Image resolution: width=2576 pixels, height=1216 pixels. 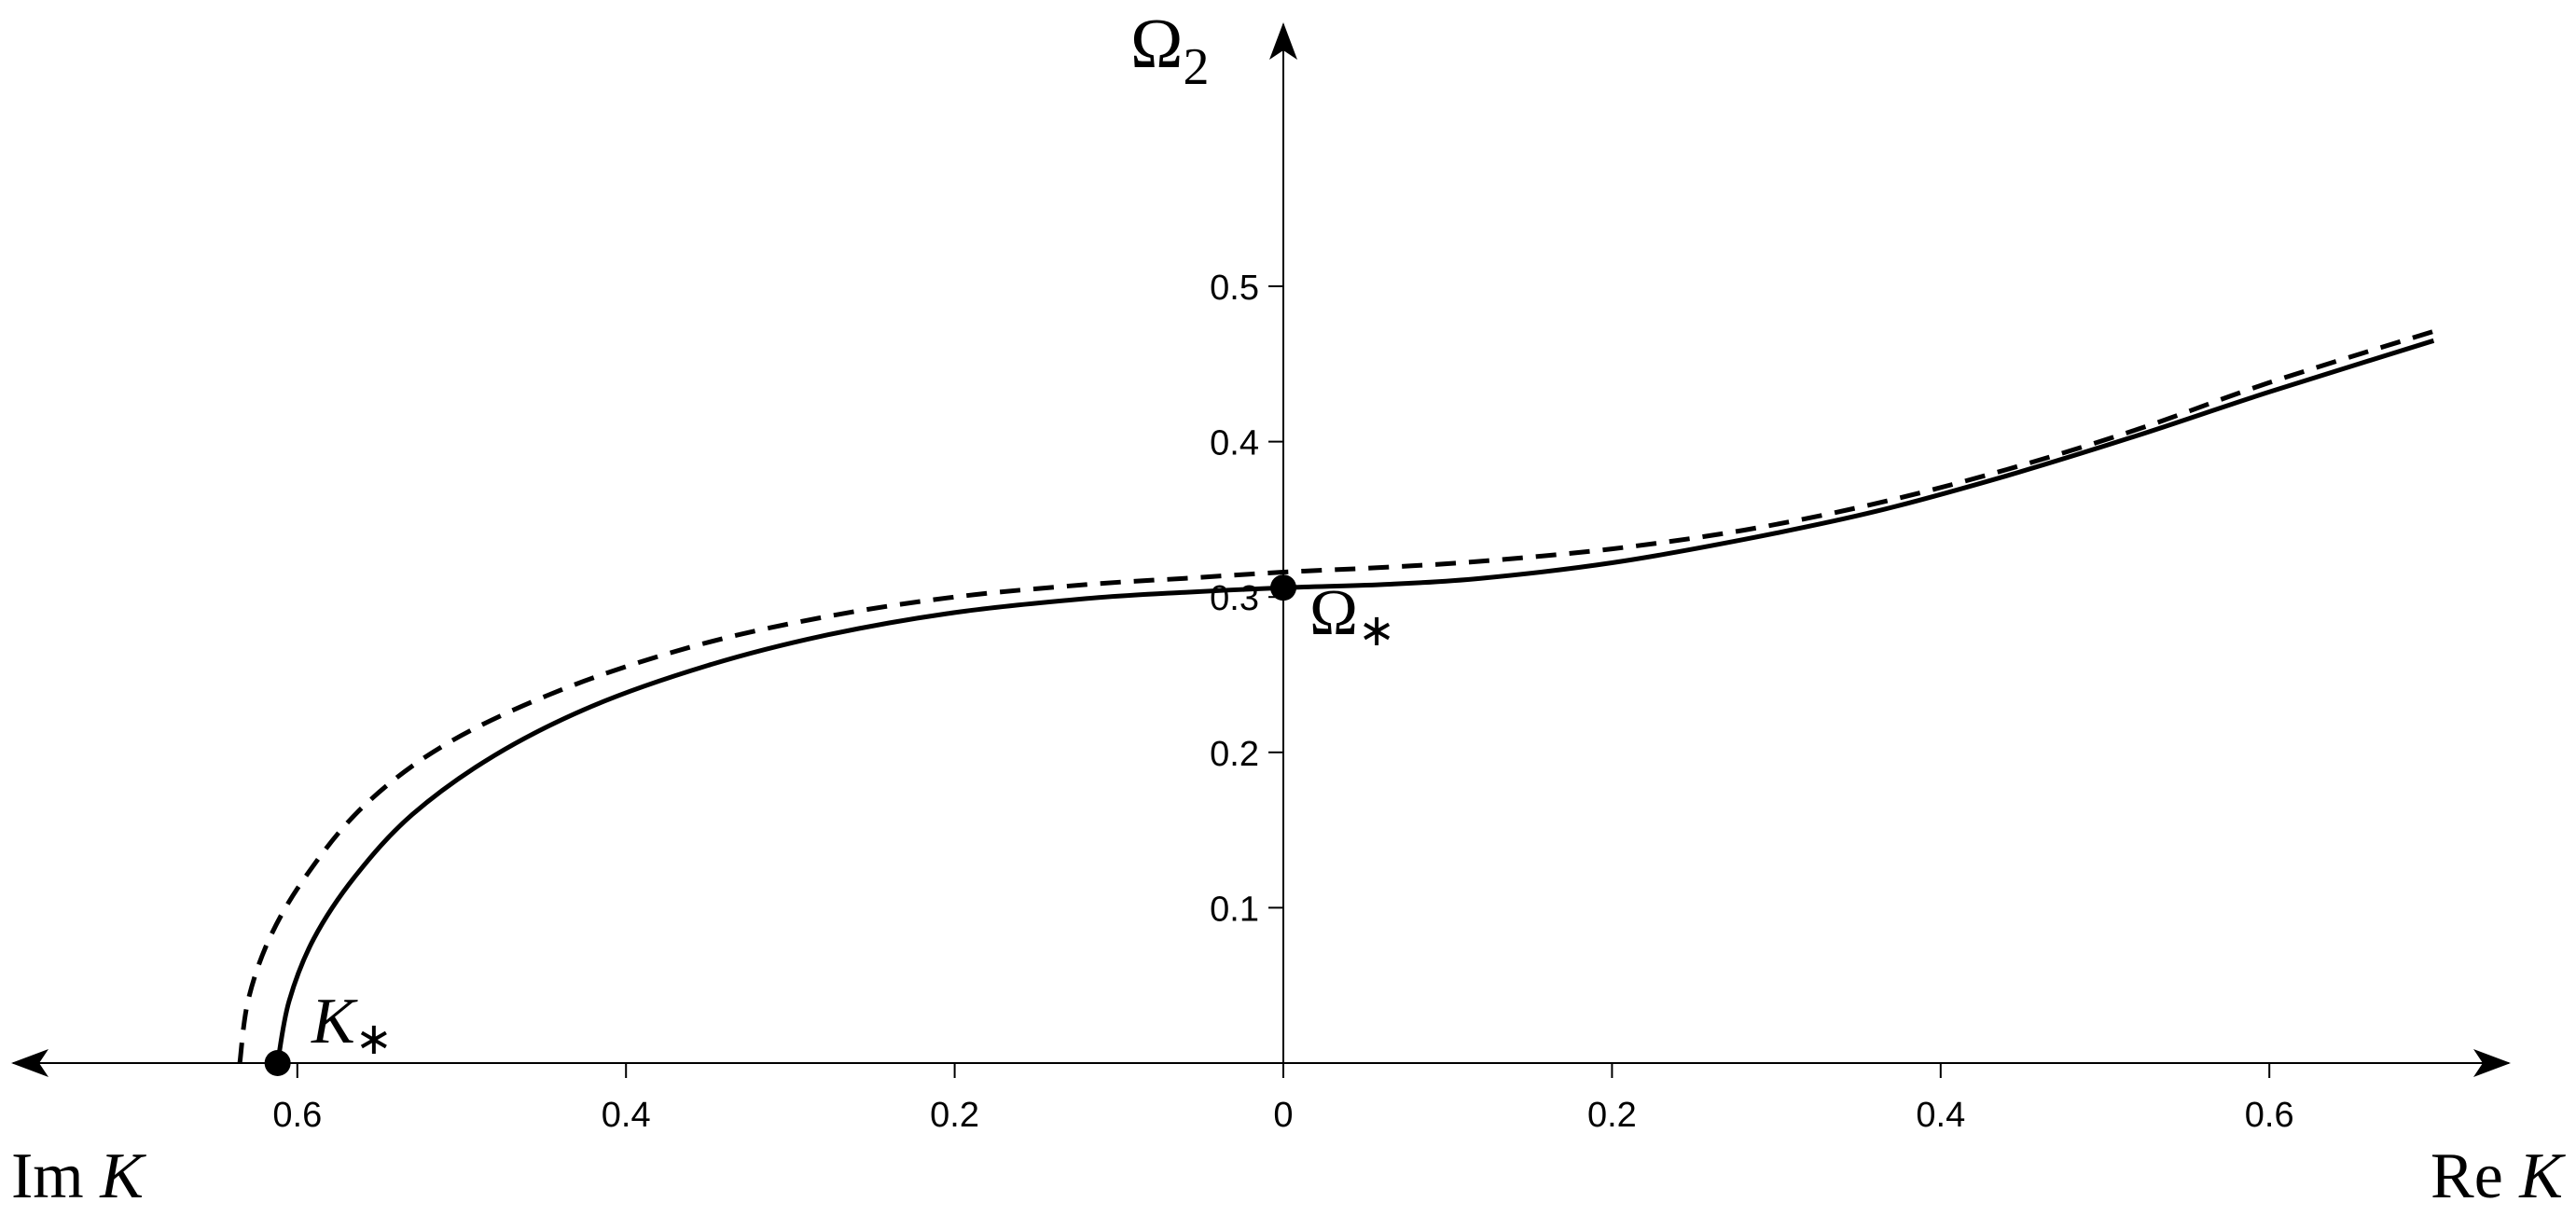 I want to click on k-star-label: K∗, so click(x=352, y=1025).